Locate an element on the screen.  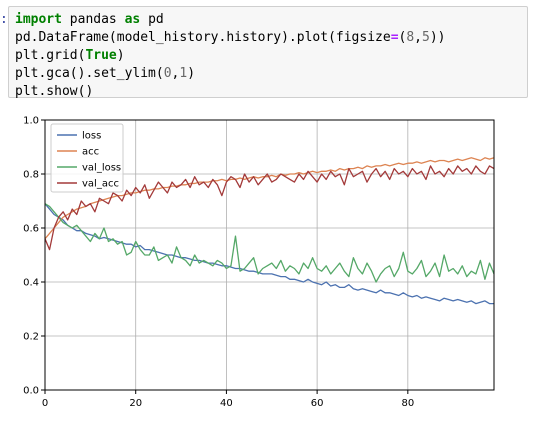
y-tick-label: 0.0 is located at coordinates (31, 391).